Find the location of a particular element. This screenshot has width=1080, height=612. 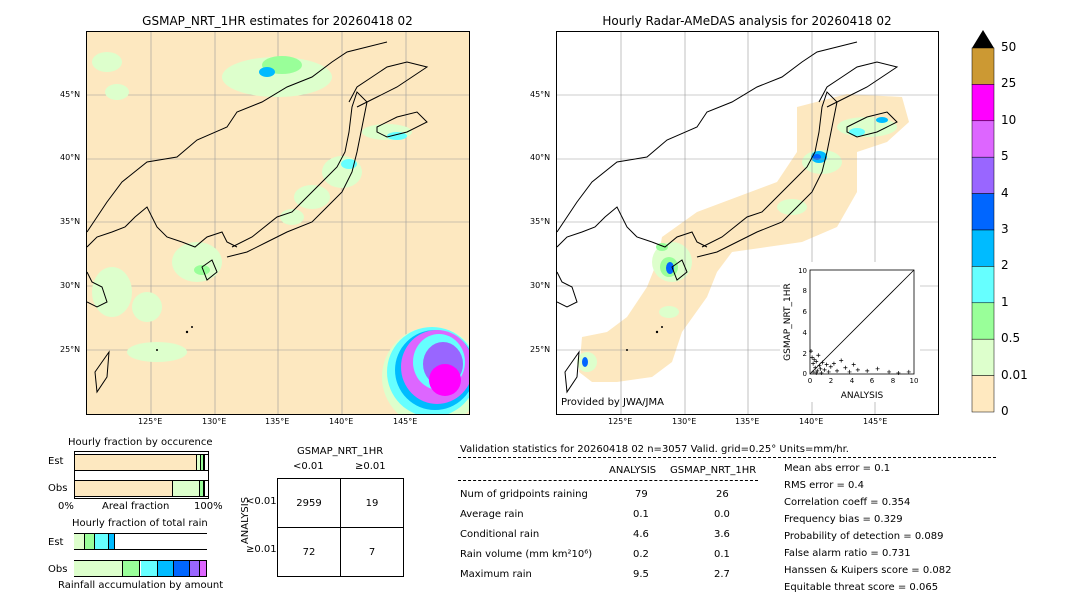

stat-row-analysis-1: 0.1 is located at coordinates (641, 514).